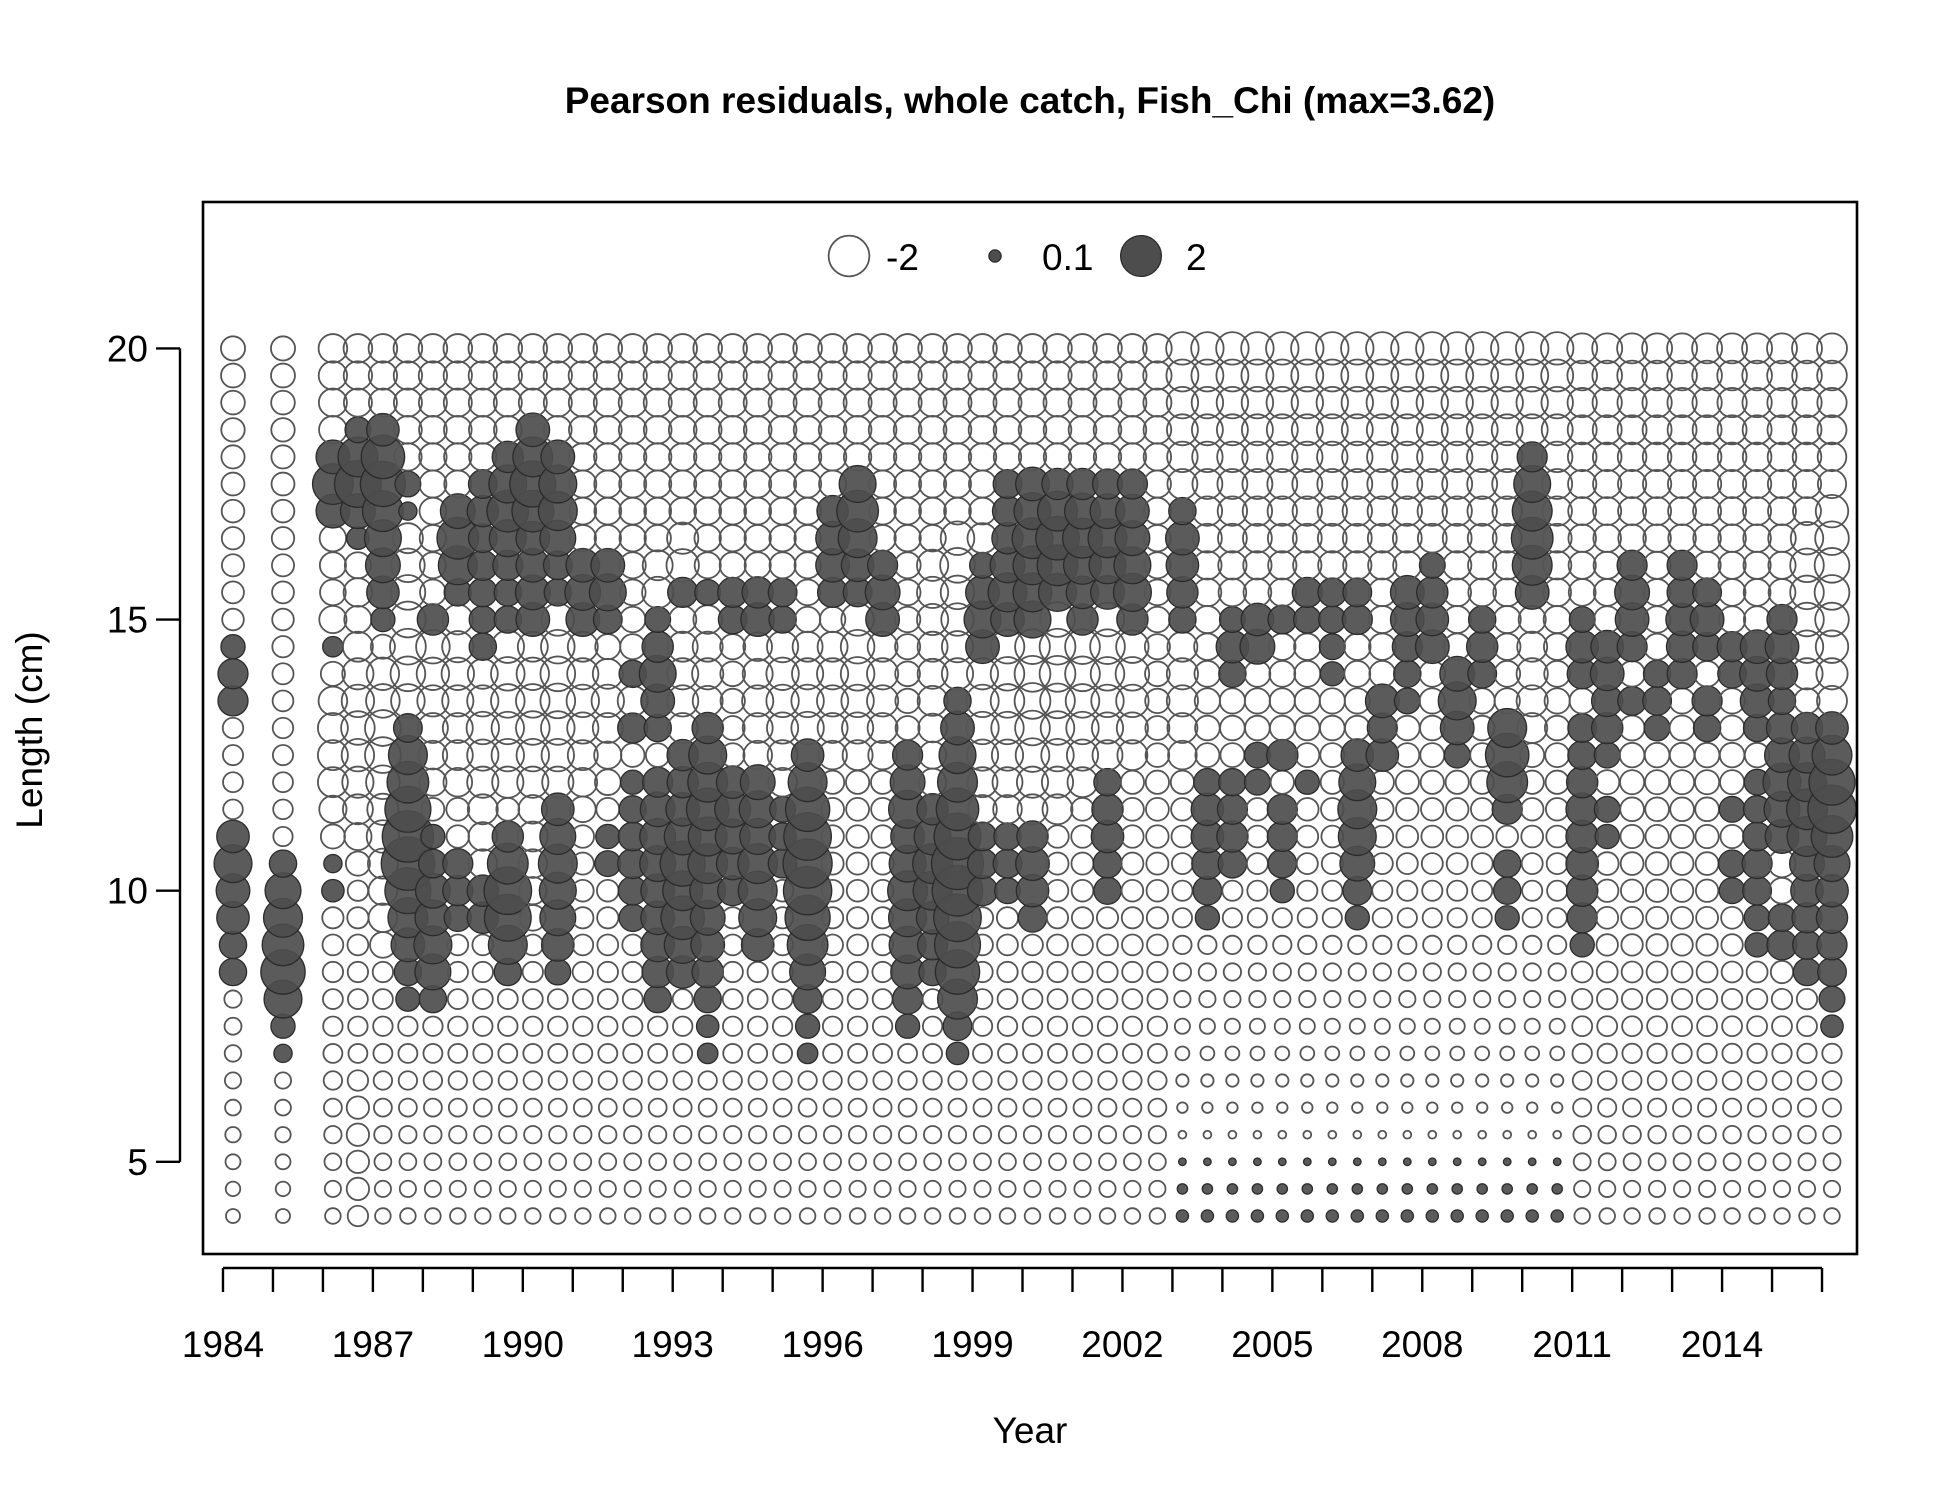 The image size is (1950, 1505). What do you see at coordinates (1017, 256) in the screenshot?
I see `legend: -2 0.1 2` at bounding box center [1017, 256].